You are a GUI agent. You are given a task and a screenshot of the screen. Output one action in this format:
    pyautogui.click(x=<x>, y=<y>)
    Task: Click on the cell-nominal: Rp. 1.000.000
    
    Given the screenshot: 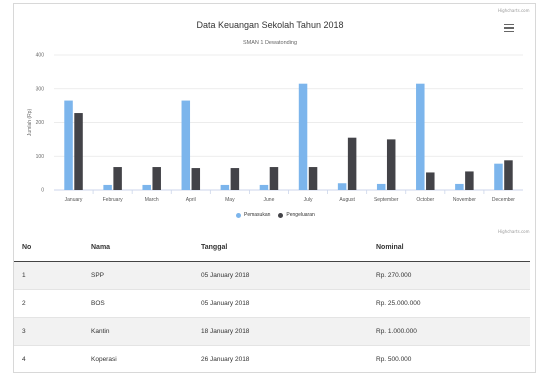 What is the action you would take?
    pyautogui.click(x=453, y=331)
    